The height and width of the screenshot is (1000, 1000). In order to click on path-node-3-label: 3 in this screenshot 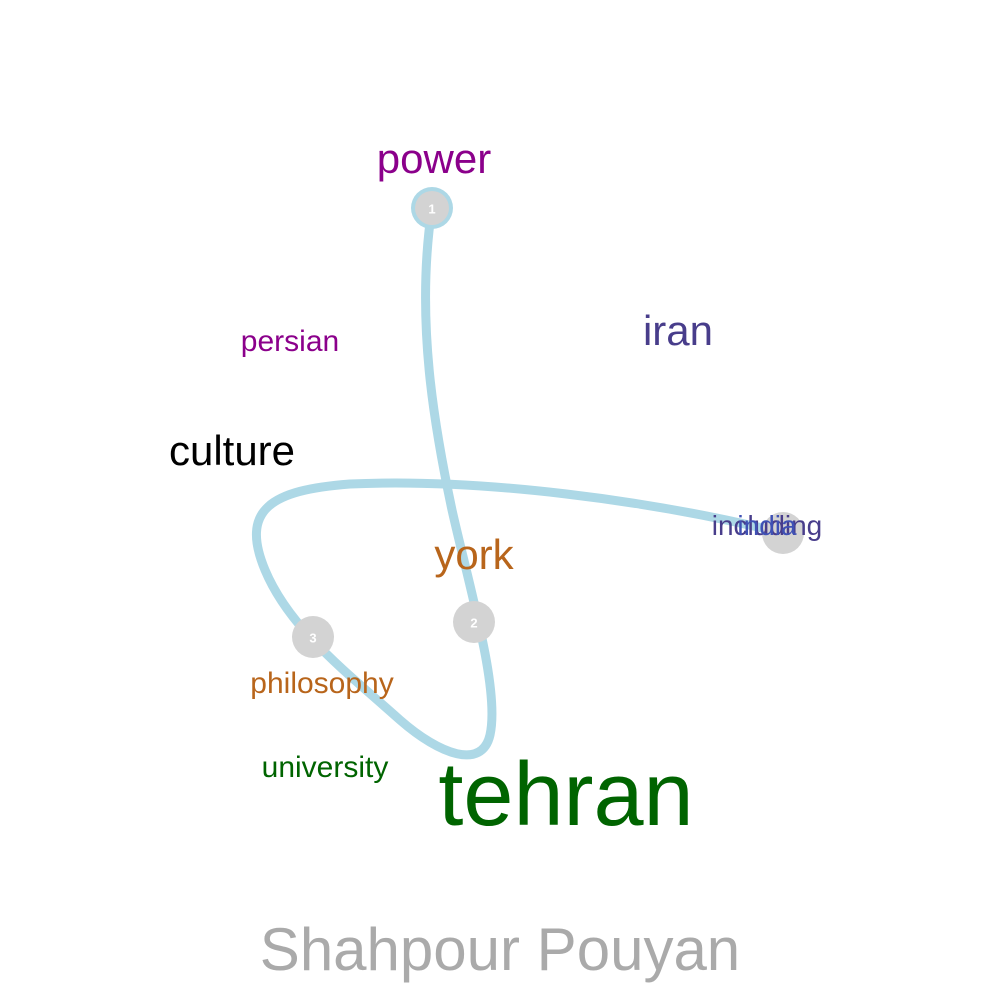, I will do `click(312, 638)`.